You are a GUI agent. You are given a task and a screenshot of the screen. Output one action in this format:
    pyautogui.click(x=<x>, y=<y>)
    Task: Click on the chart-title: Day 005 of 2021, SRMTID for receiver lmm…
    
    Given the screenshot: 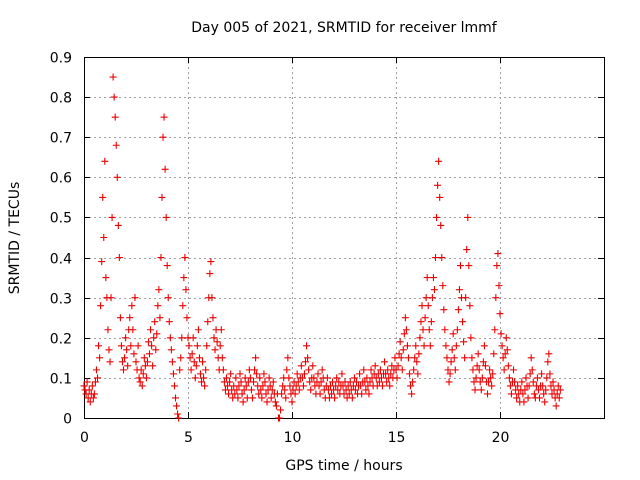 What is the action you would take?
    pyautogui.click(x=344, y=28)
    